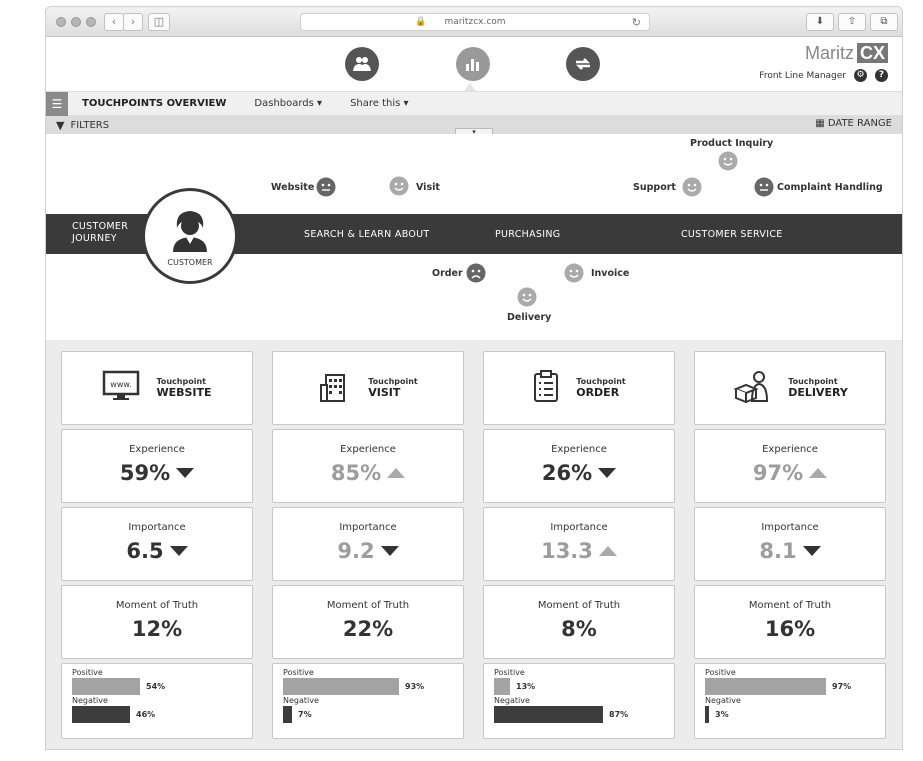  Describe the element at coordinates (428, 187) in the screenshot. I see `tp-visit-label: Visit` at that location.